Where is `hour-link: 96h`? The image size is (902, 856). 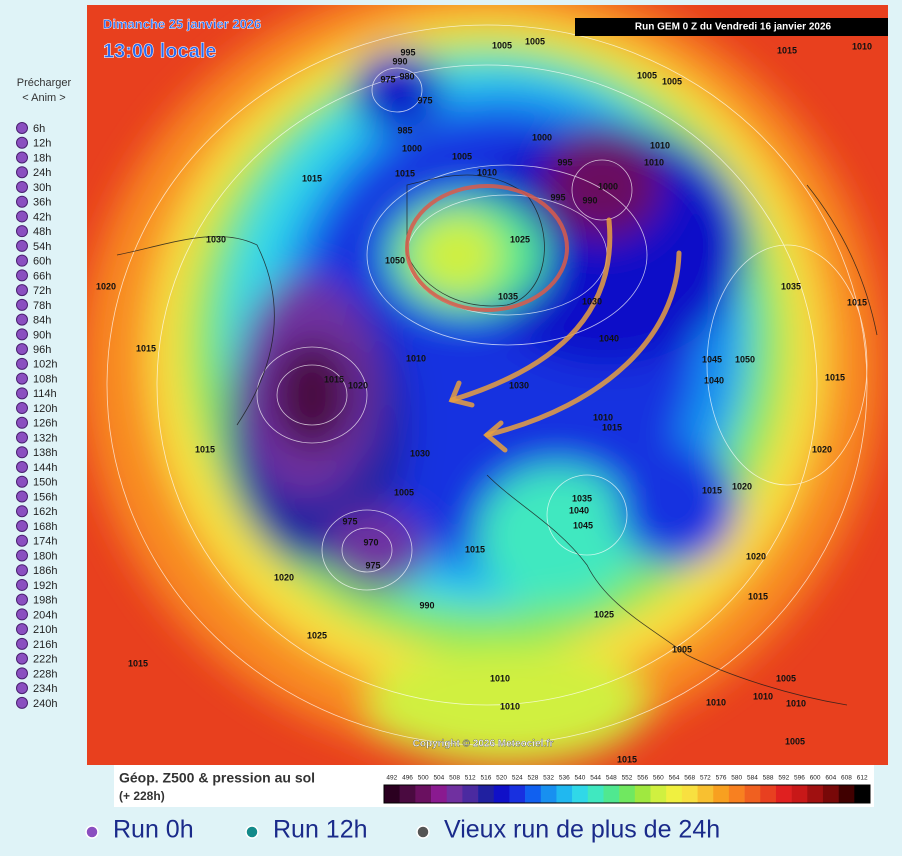 hour-link: 96h is located at coordinates (42, 350).